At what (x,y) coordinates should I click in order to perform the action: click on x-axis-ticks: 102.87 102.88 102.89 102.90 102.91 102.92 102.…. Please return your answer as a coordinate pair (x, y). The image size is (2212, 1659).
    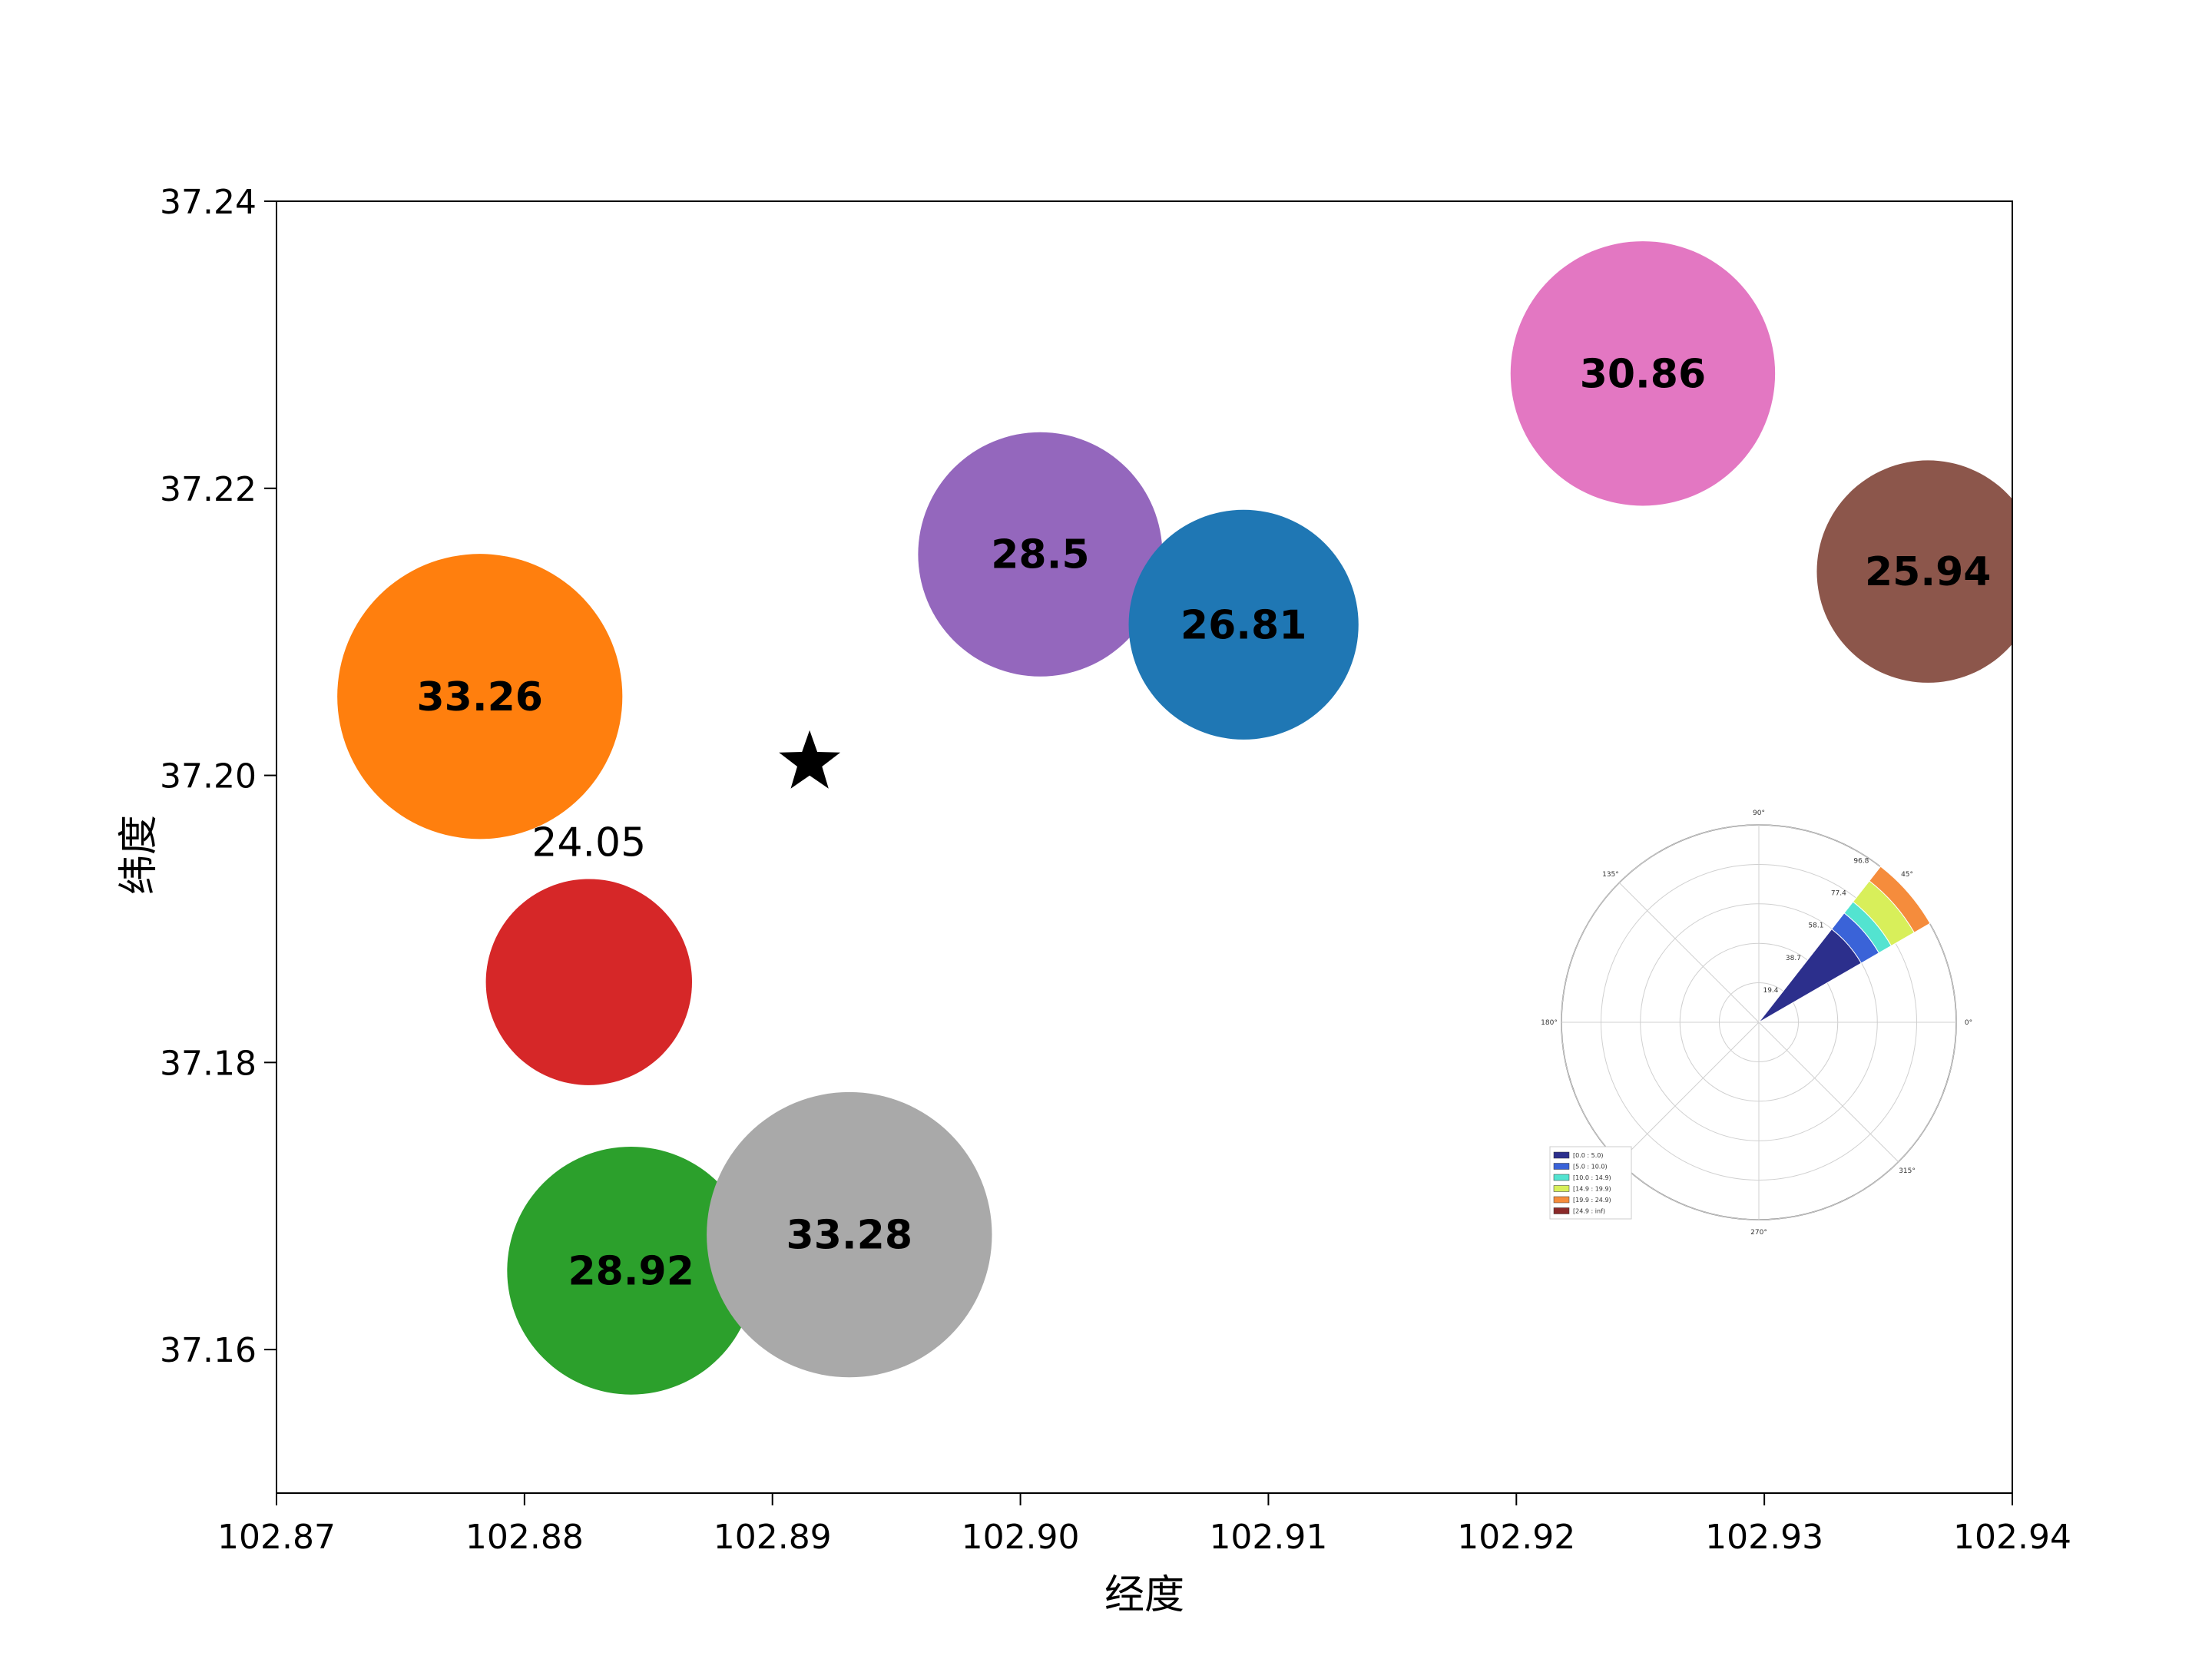
    Looking at the image, I should click on (1144, 1525).